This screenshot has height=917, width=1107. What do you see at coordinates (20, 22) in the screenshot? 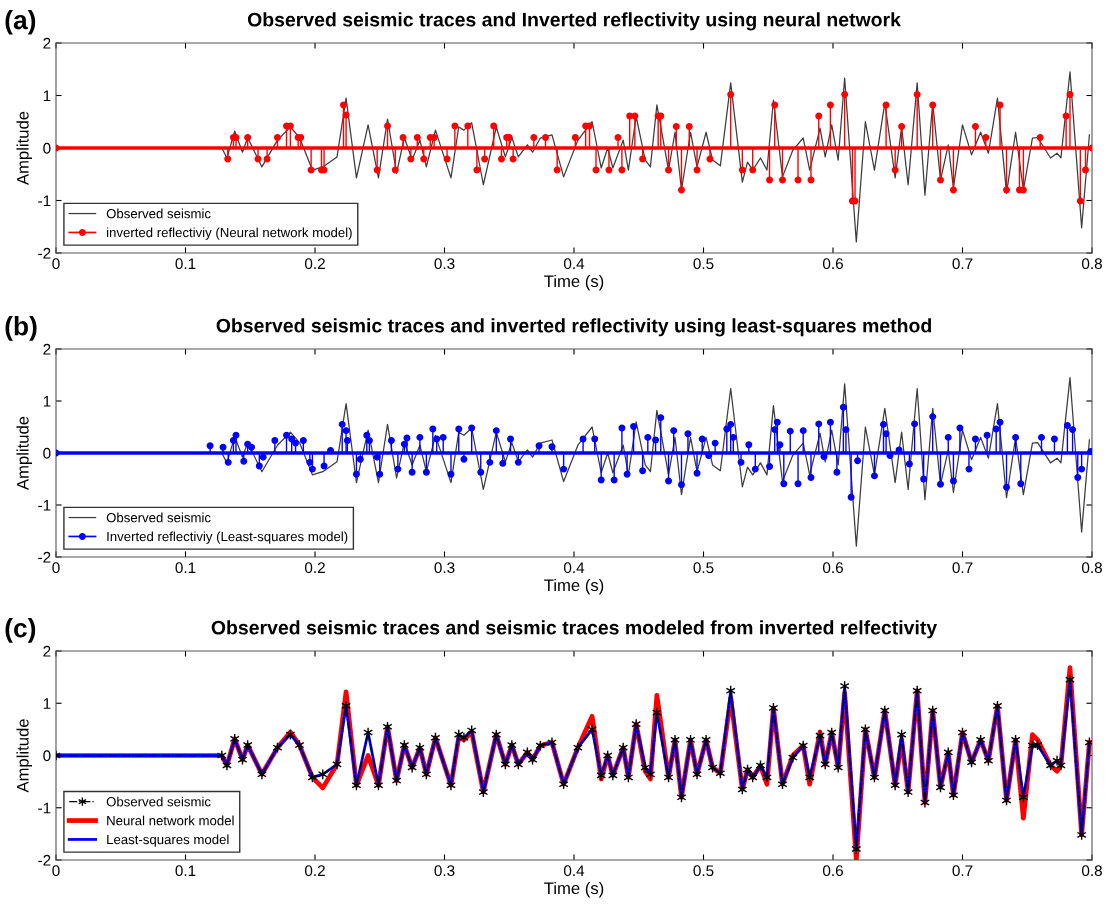
I see `text: (a)` at bounding box center [20, 22].